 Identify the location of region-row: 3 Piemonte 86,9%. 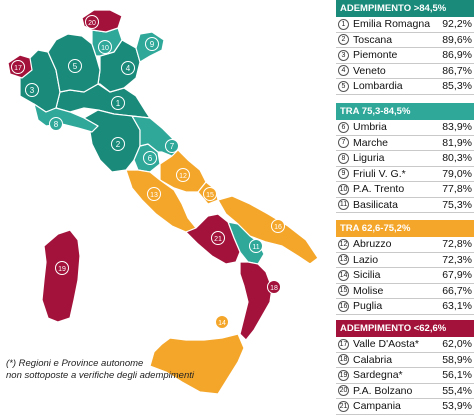
(405, 56).